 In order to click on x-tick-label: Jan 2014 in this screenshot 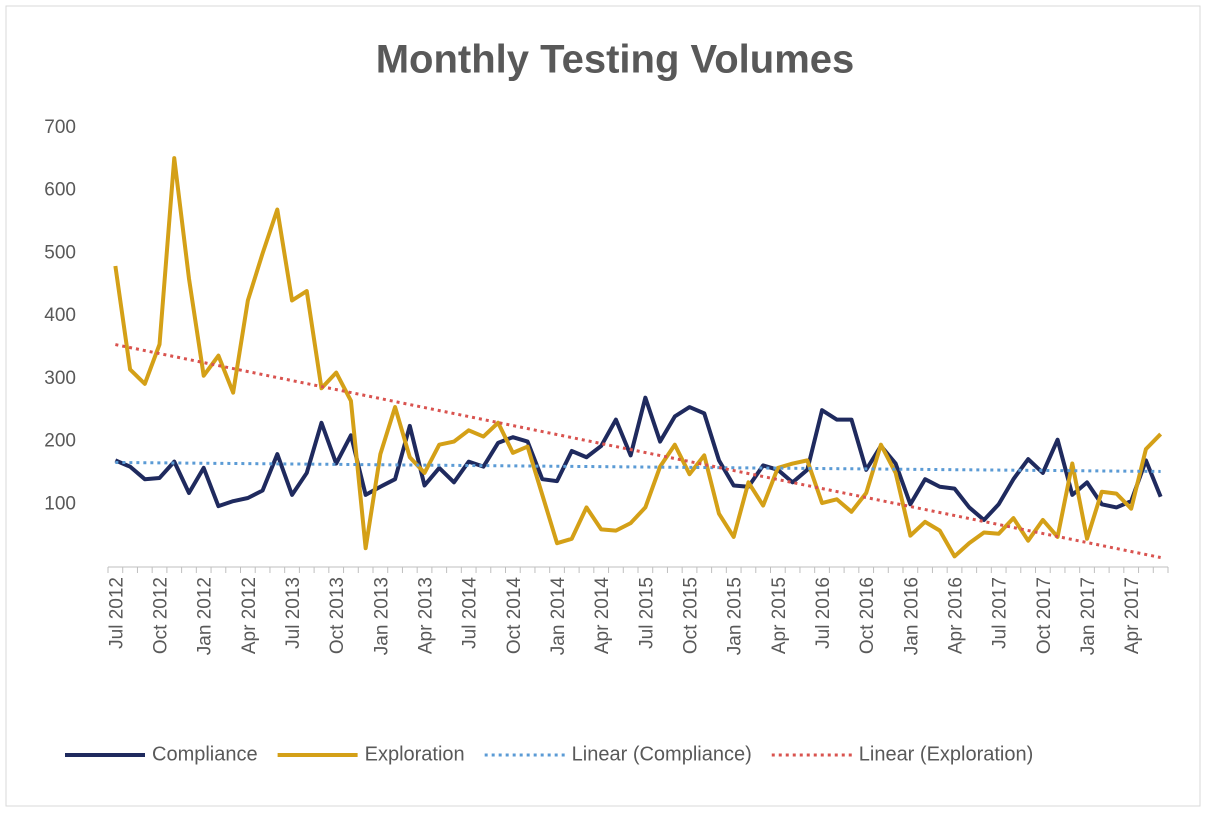, I will do `click(558, 616)`.